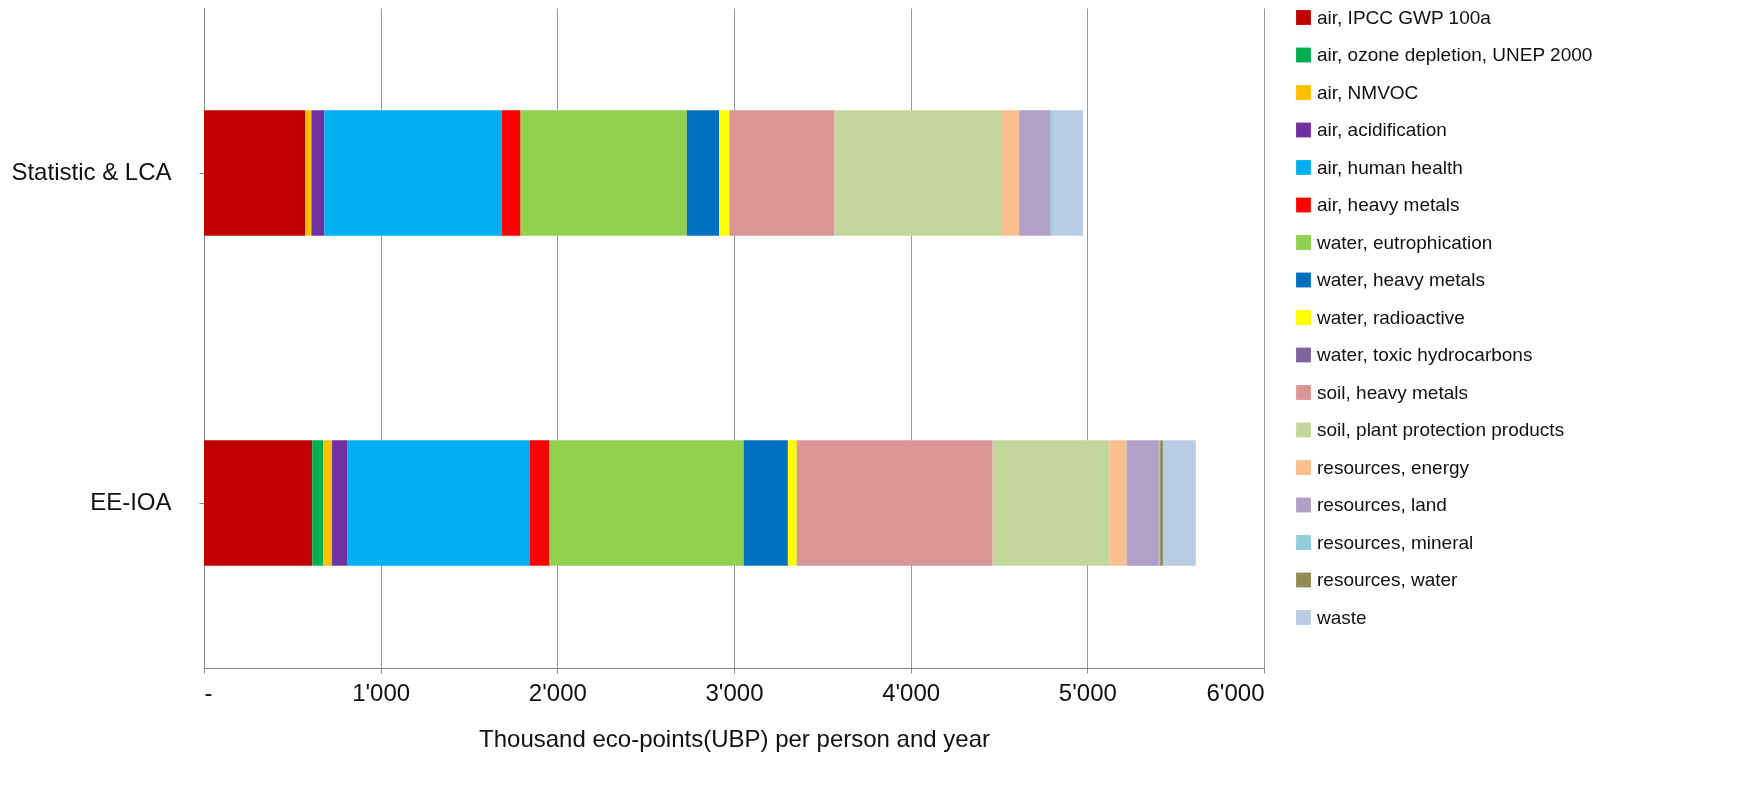 The width and height of the screenshot is (1738, 806). I want to click on legend-label: air, acidification, so click(1382, 129).